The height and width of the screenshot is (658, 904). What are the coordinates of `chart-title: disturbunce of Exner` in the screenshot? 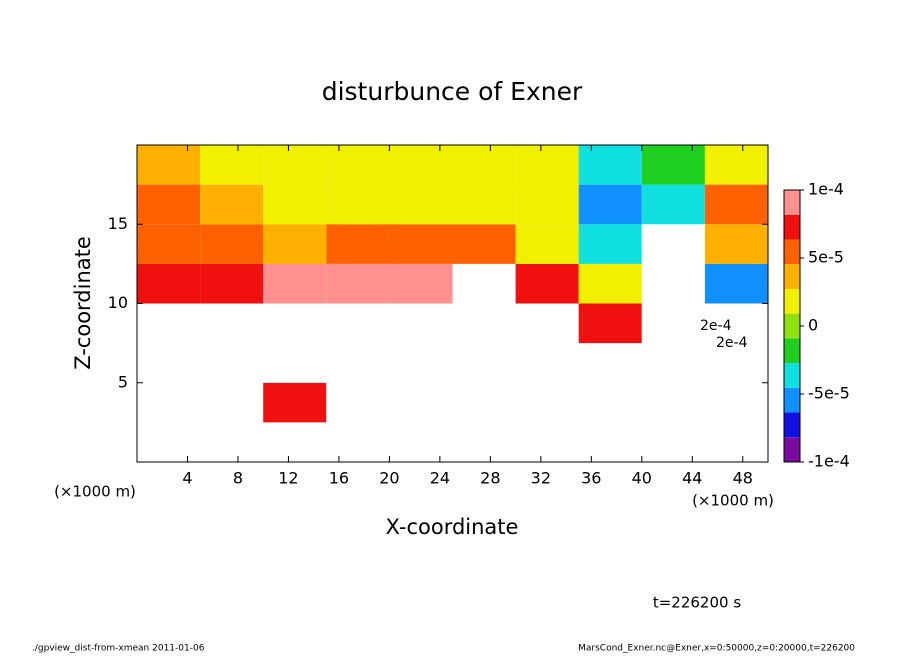 It's located at (452, 91).